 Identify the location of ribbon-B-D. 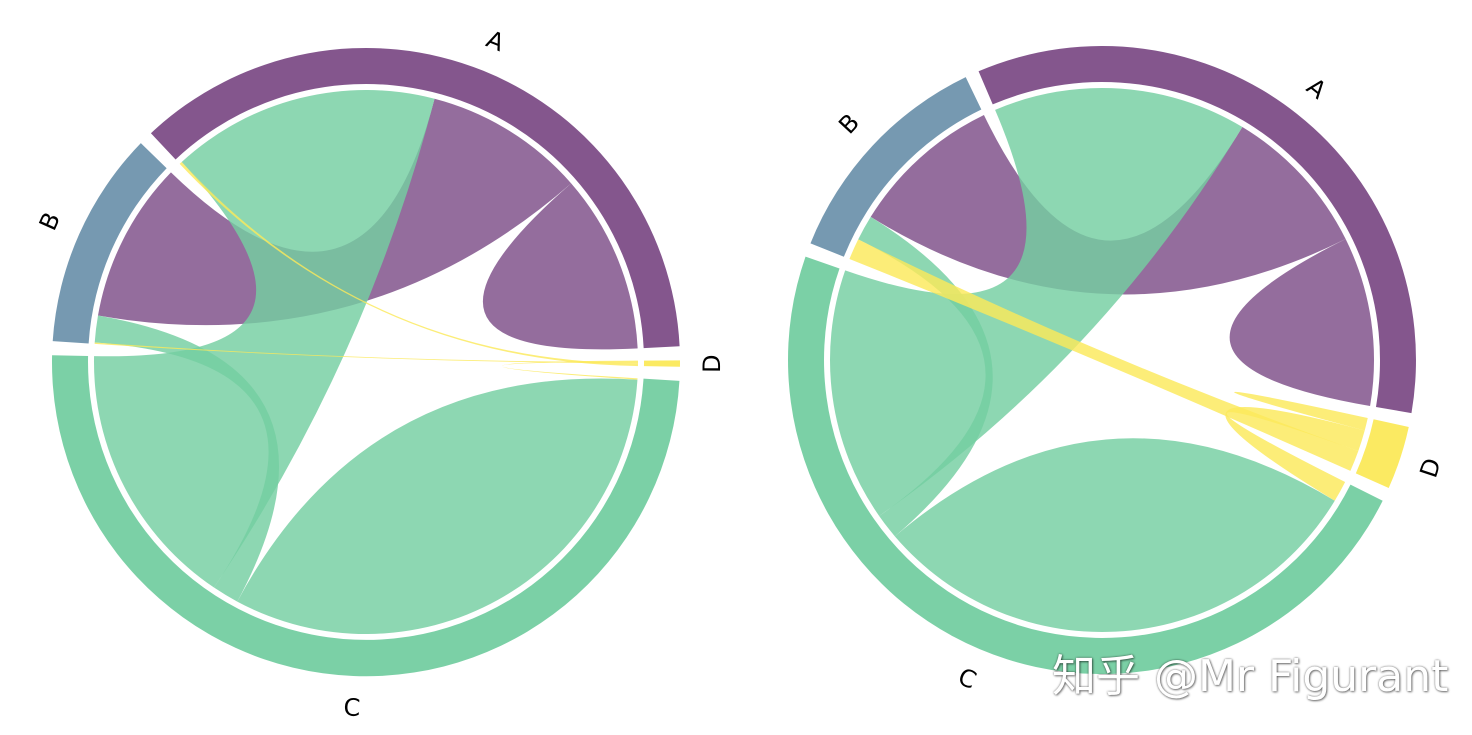
(1104, 355).